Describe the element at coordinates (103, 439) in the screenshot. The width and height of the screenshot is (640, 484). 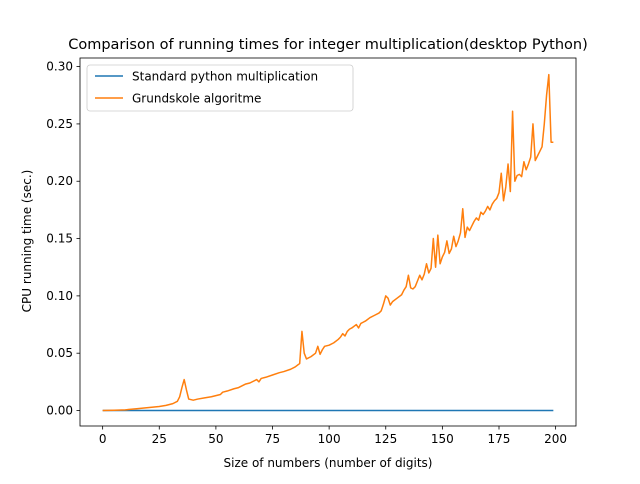
I see `x-tick-label: 0` at that location.